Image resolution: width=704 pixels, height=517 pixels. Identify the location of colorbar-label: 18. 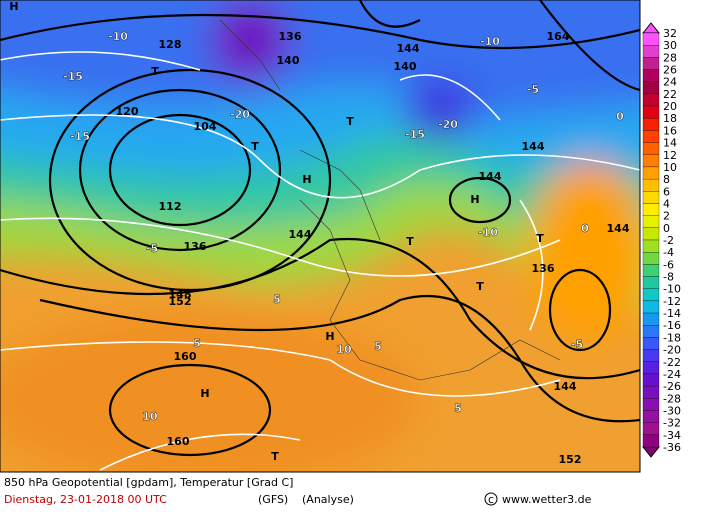
(670, 118).